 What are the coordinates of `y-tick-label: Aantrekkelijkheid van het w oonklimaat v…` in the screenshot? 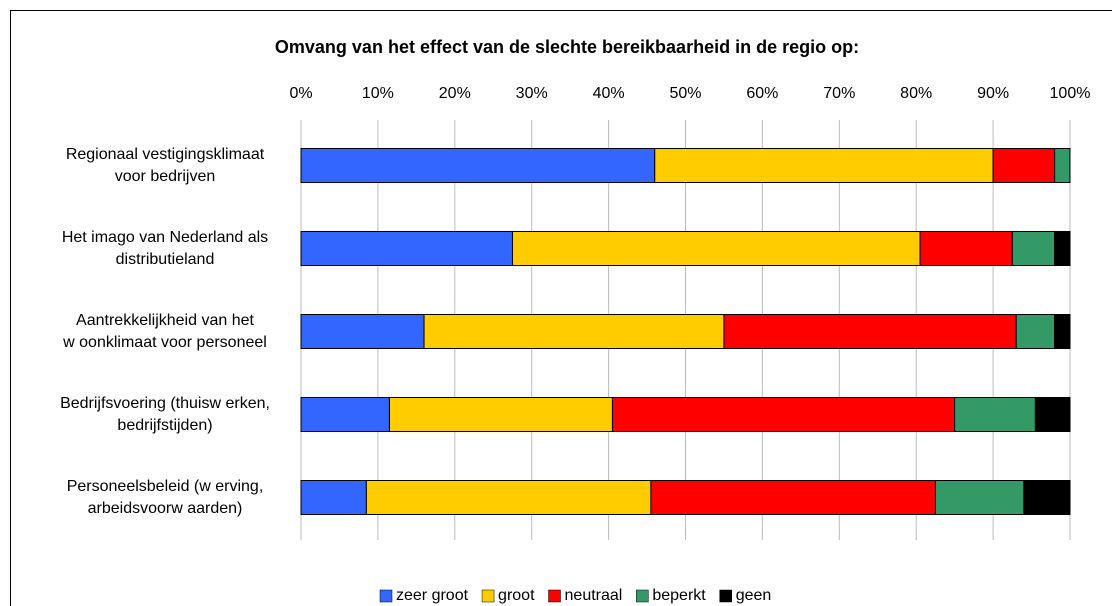 It's located at (165, 331).